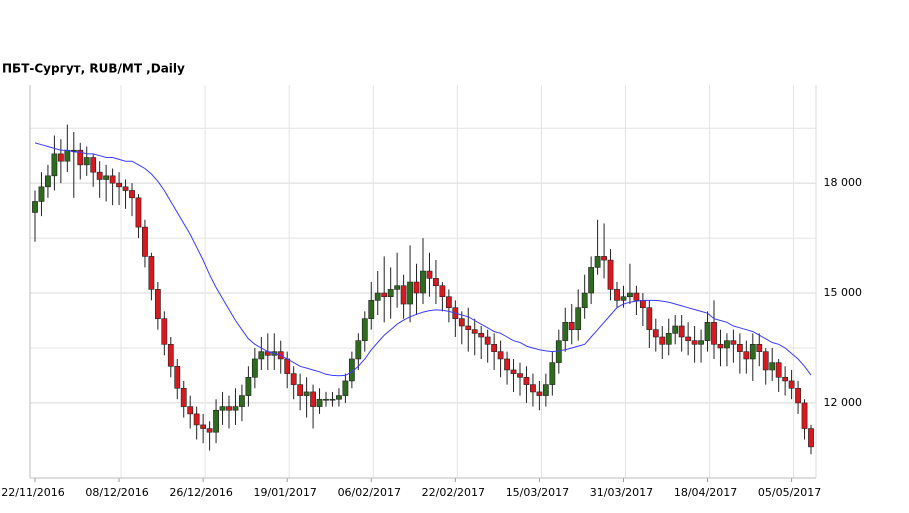 Image resolution: width=909 pixels, height=513 pixels. What do you see at coordinates (843, 402) in the screenshot?
I see `y-tick-label: 12 000` at bounding box center [843, 402].